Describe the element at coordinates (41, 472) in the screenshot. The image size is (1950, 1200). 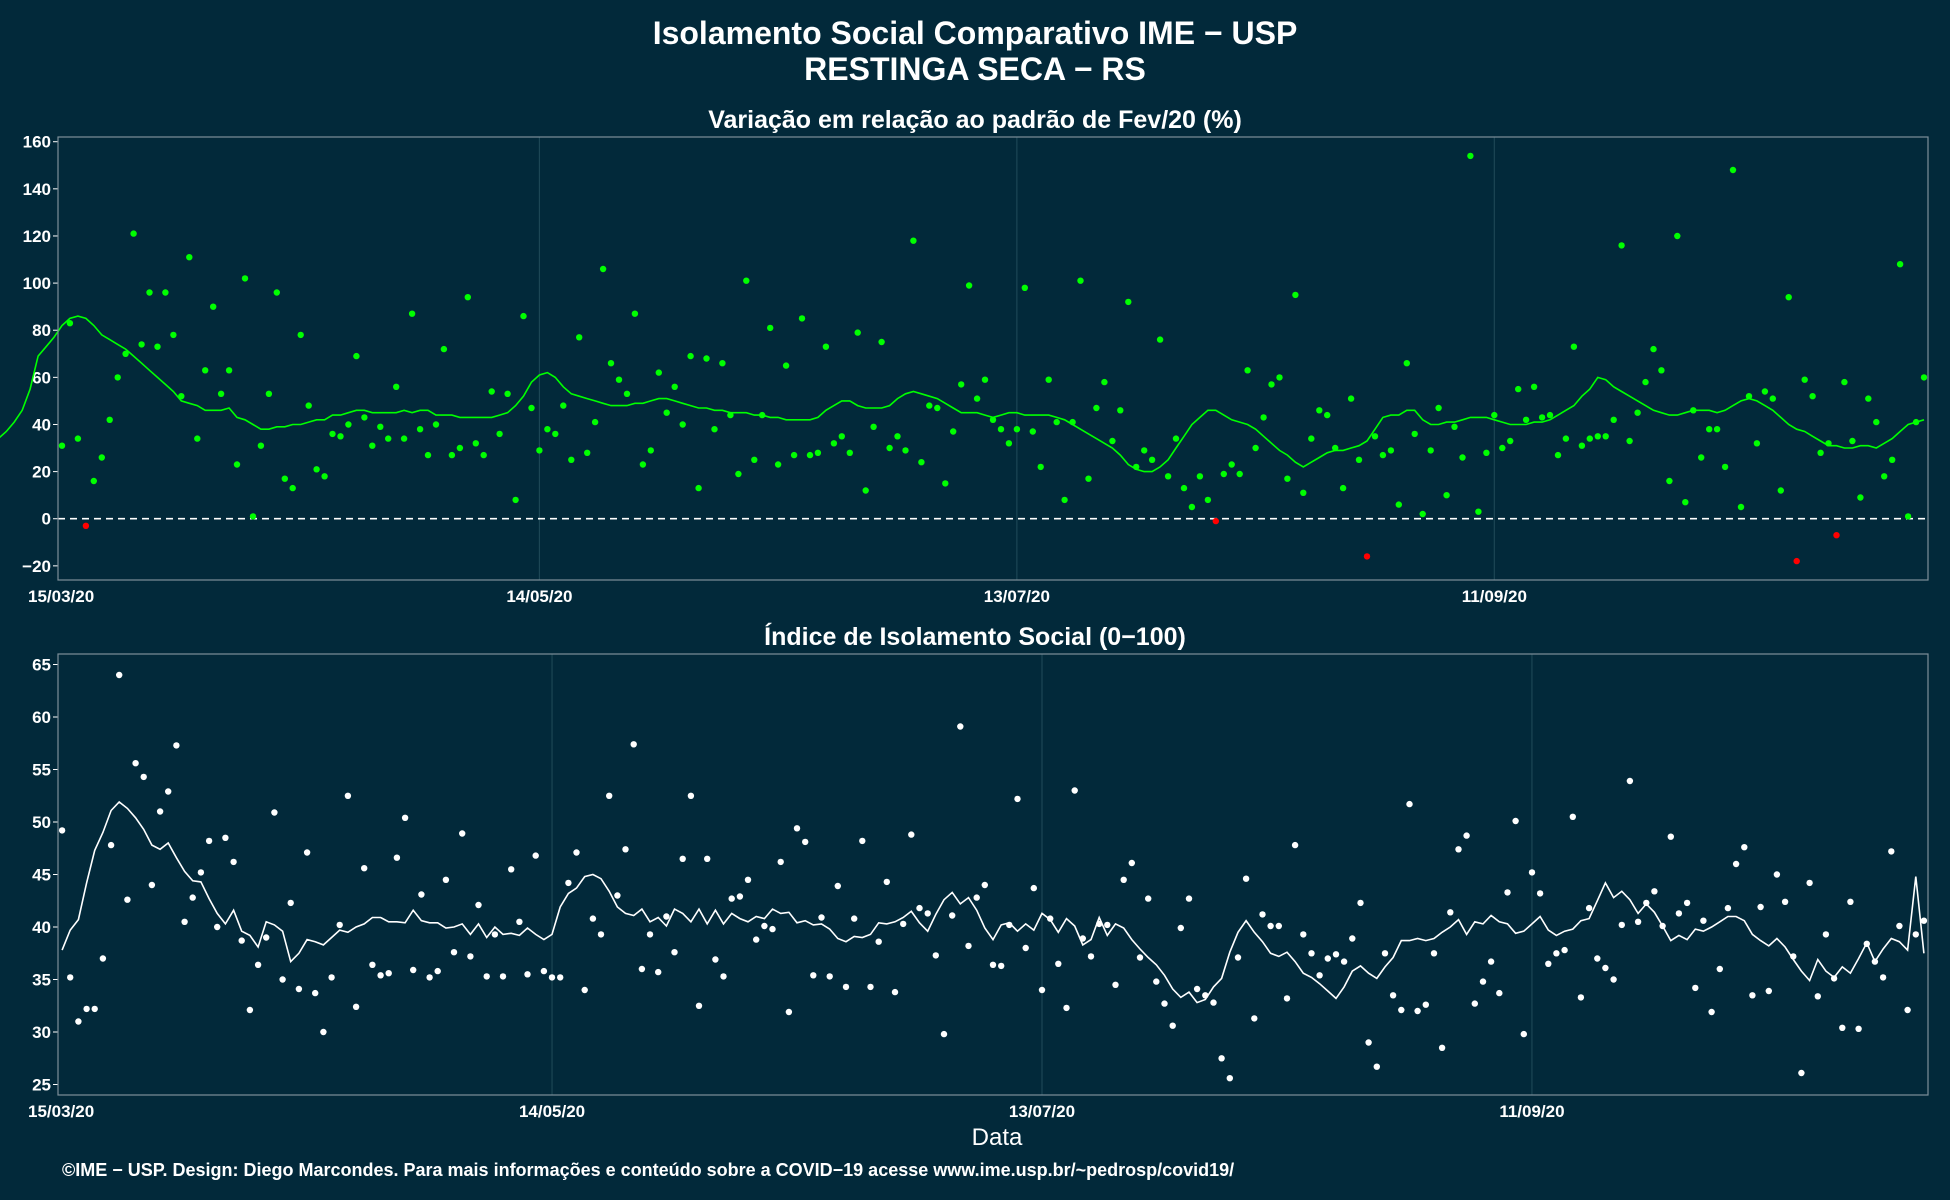
I see `y-tick-label: 20` at that location.